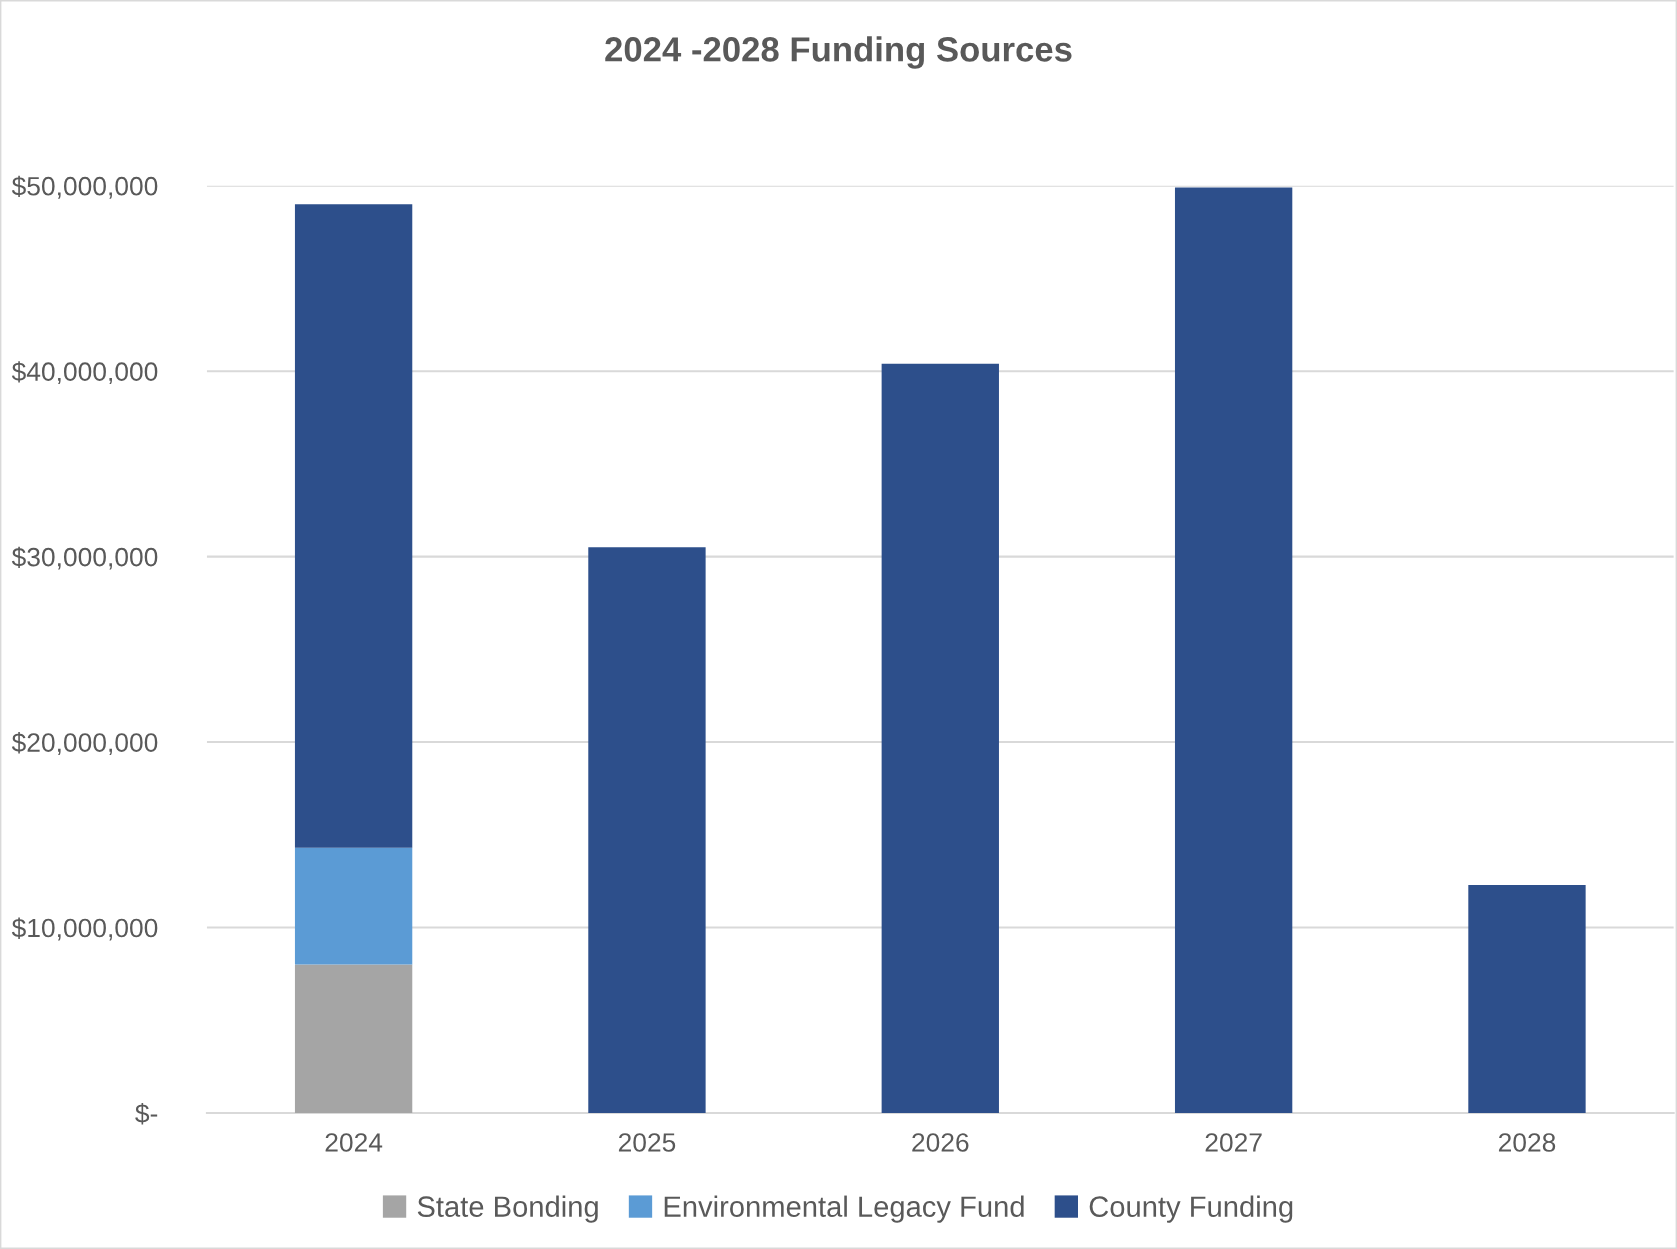 Image resolution: width=1677 pixels, height=1249 pixels. I want to click on x-tick-label: 2028, so click(1527, 1142).